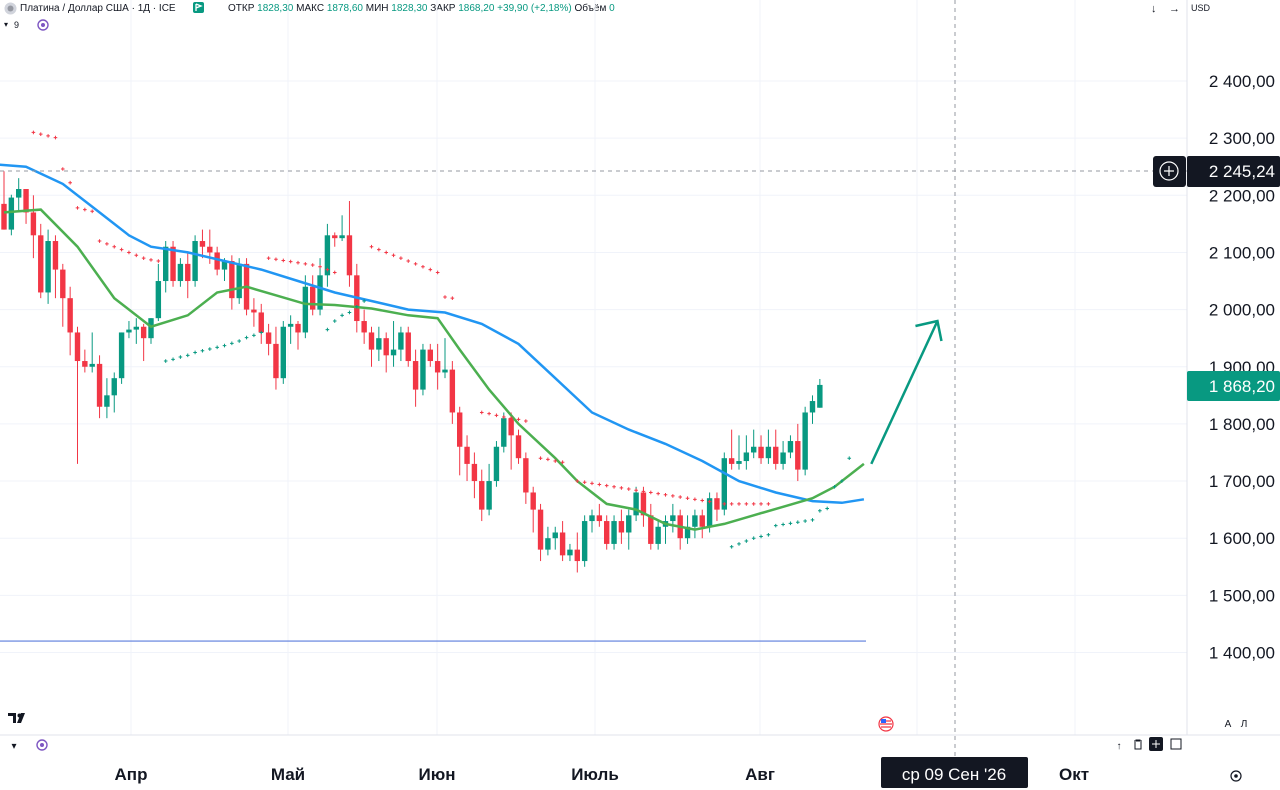 This screenshot has height=790, width=1280. What do you see at coordinates (1154, 9) in the screenshot?
I see `arrow-down-icon: ↓` at bounding box center [1154, 9].